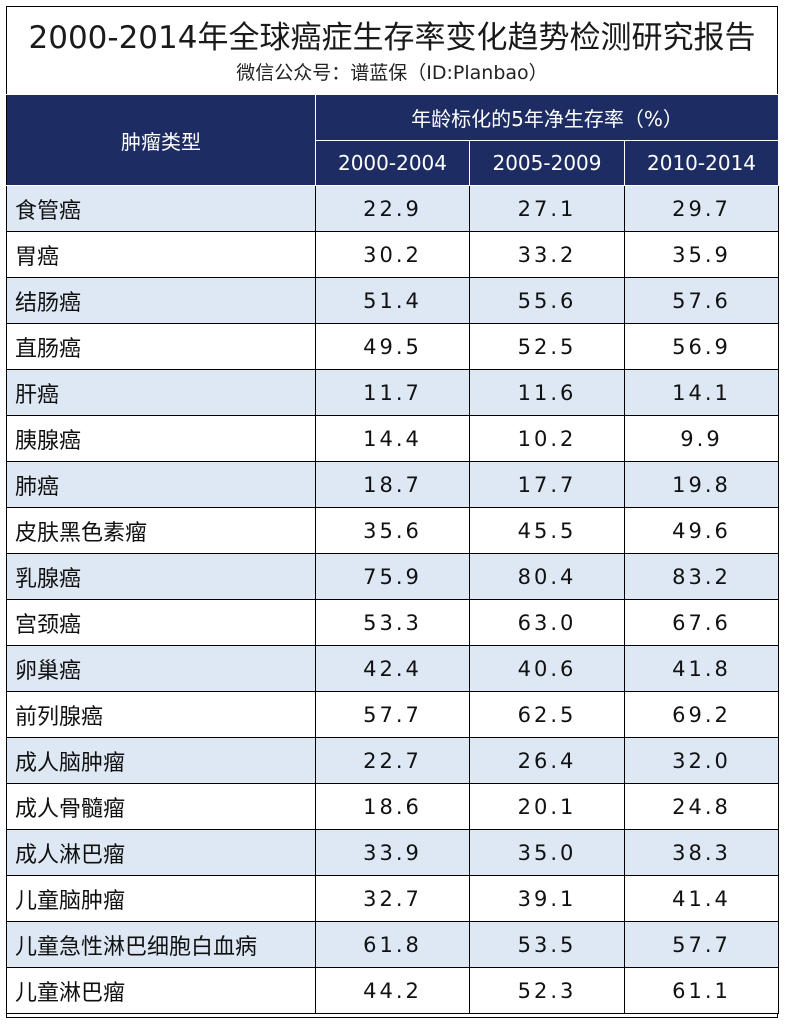 The image size is (785, 1024). I want to click on table-row: 肺癌 18.7 17.7 19.8, so click(393, 484).